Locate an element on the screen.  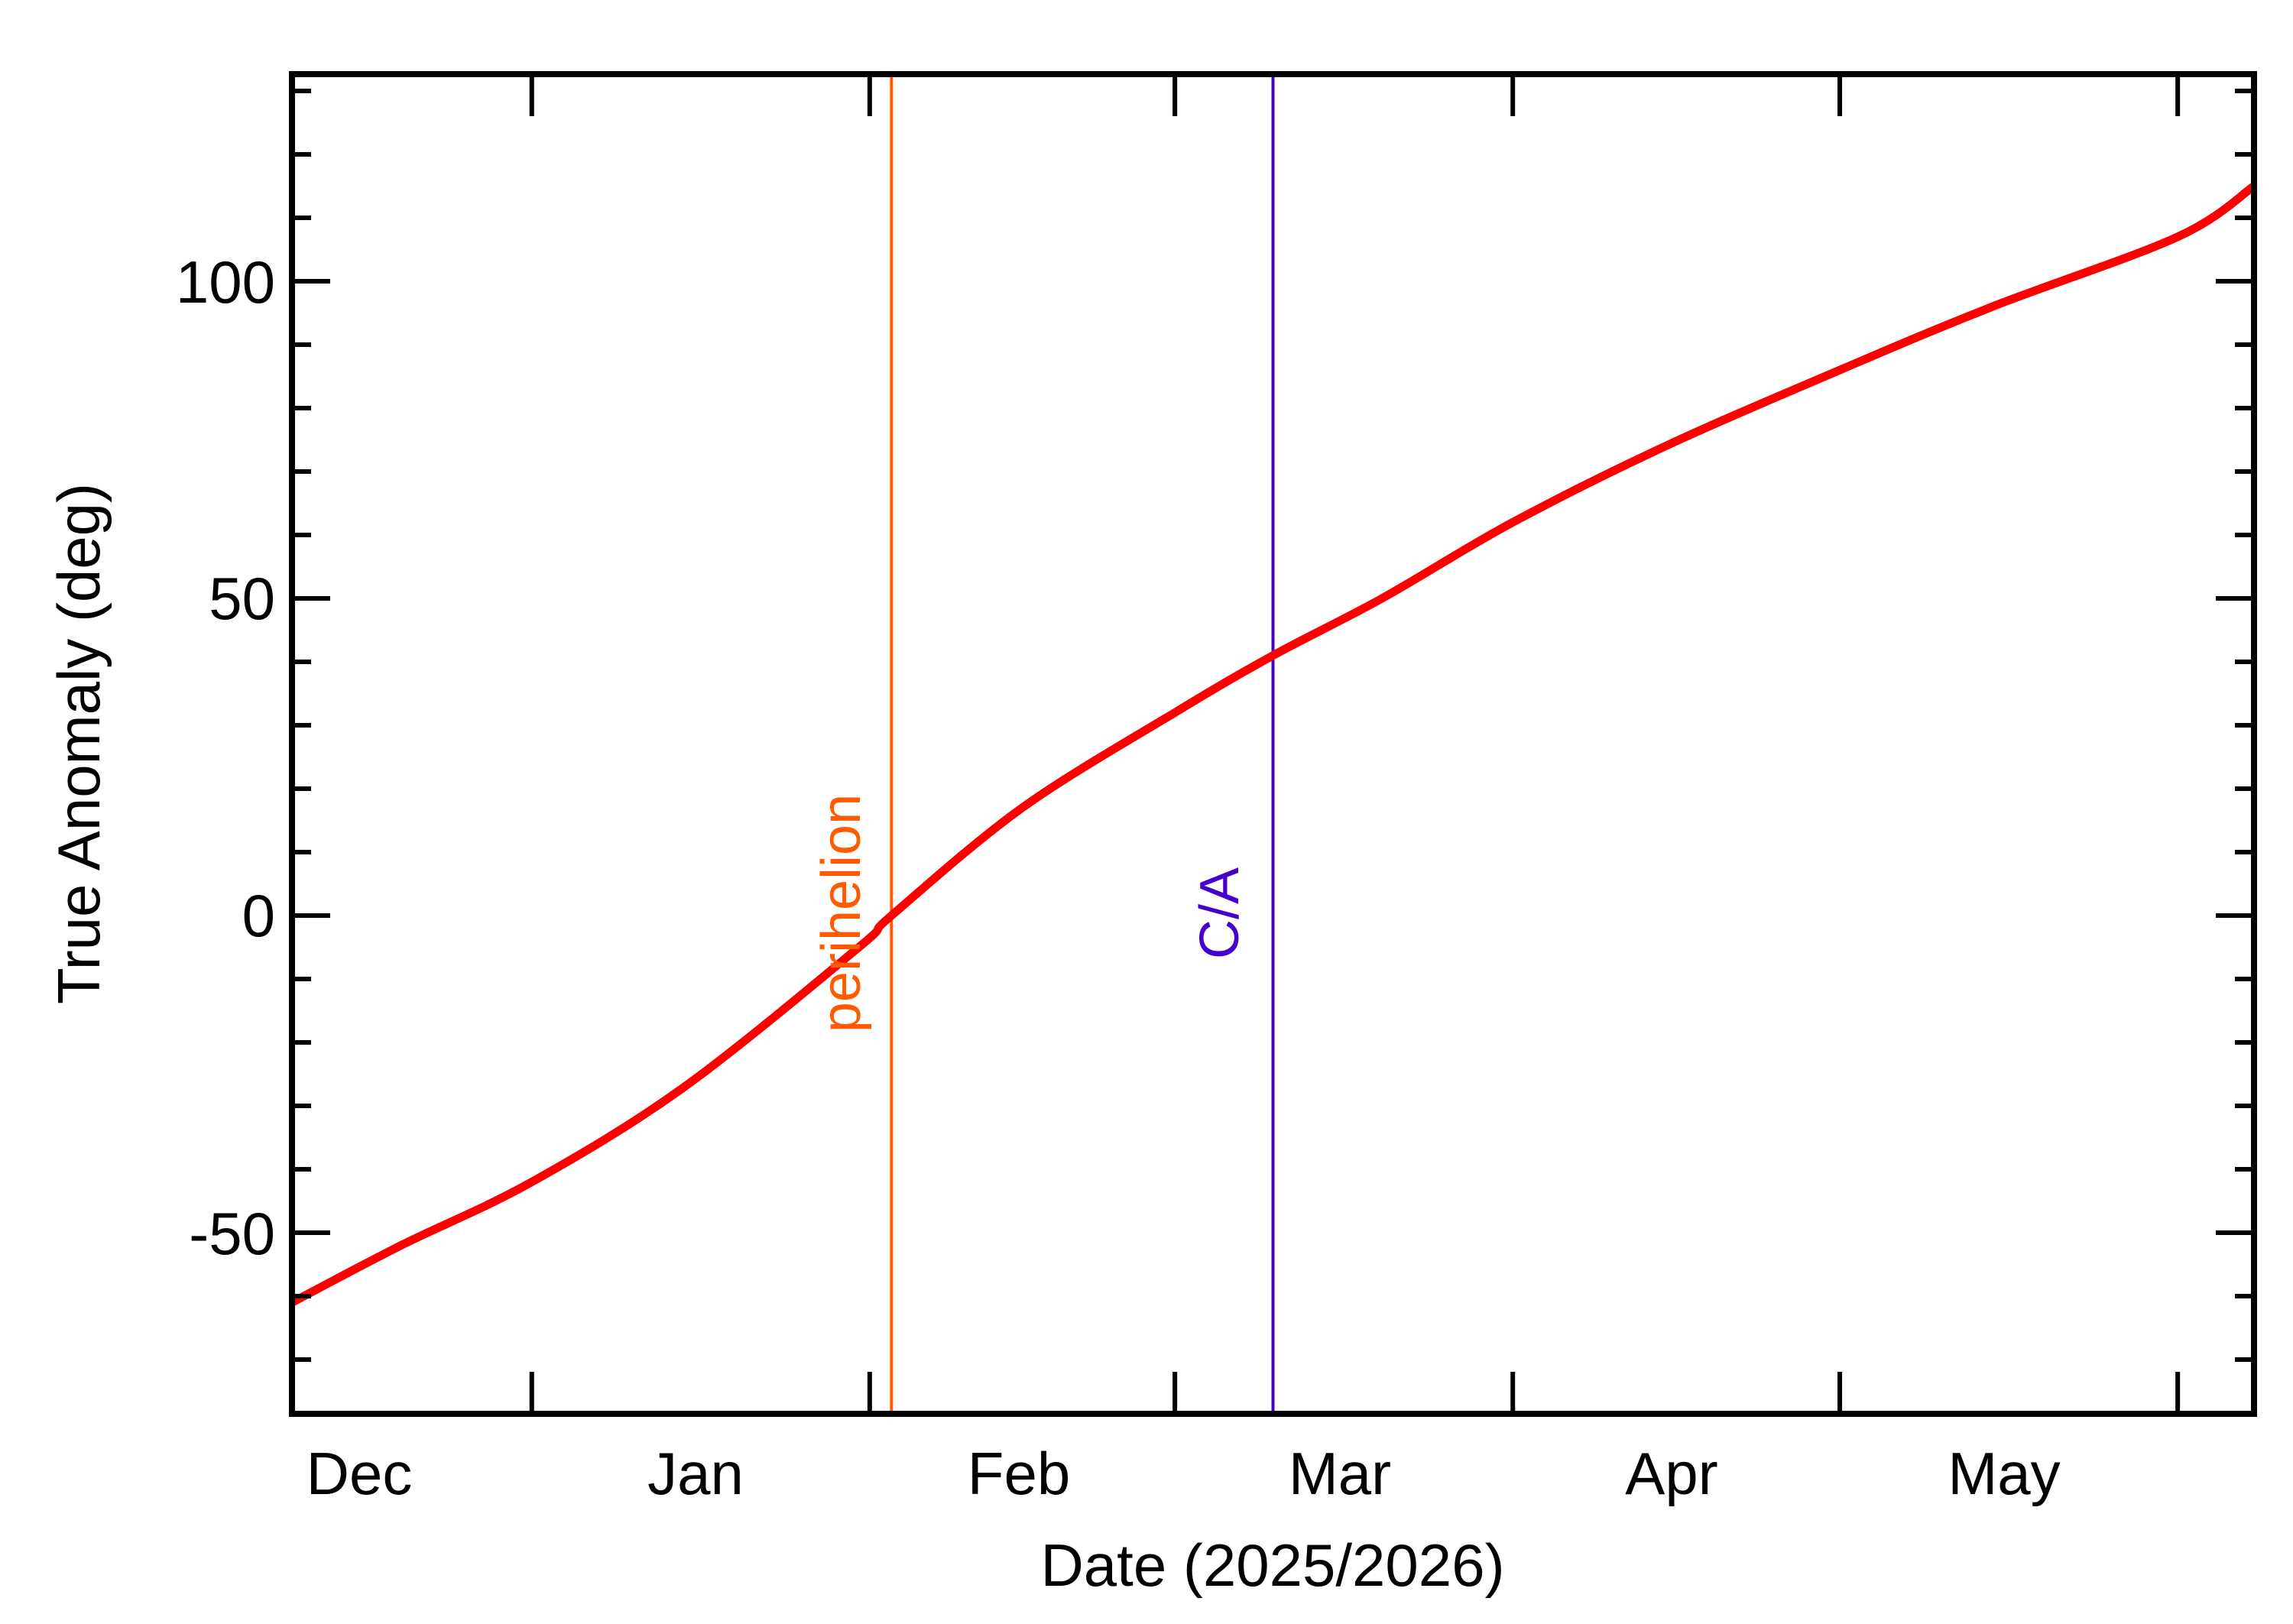
y-tick-label: -50 is located at coordinates (232, 1233).